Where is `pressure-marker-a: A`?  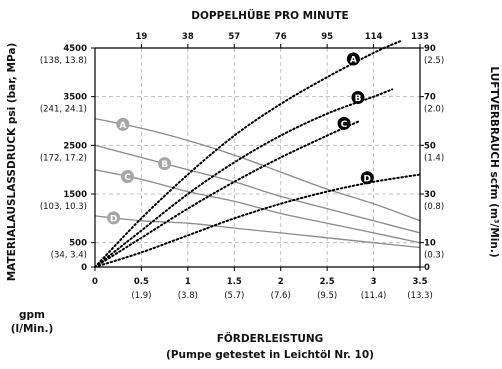
pressure-marker-a: A is located at coordinates (123, 124).